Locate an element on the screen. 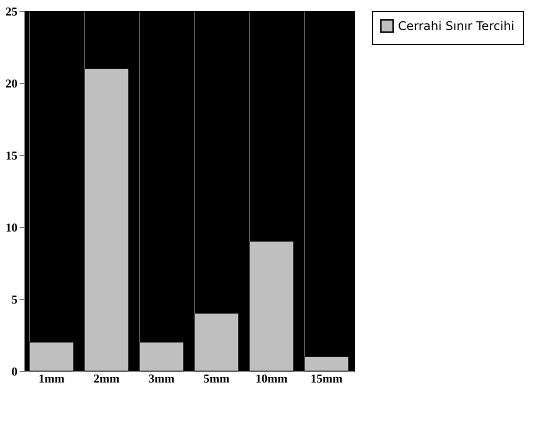  y-tick-label: 0 is located at coordinates (15, 371).